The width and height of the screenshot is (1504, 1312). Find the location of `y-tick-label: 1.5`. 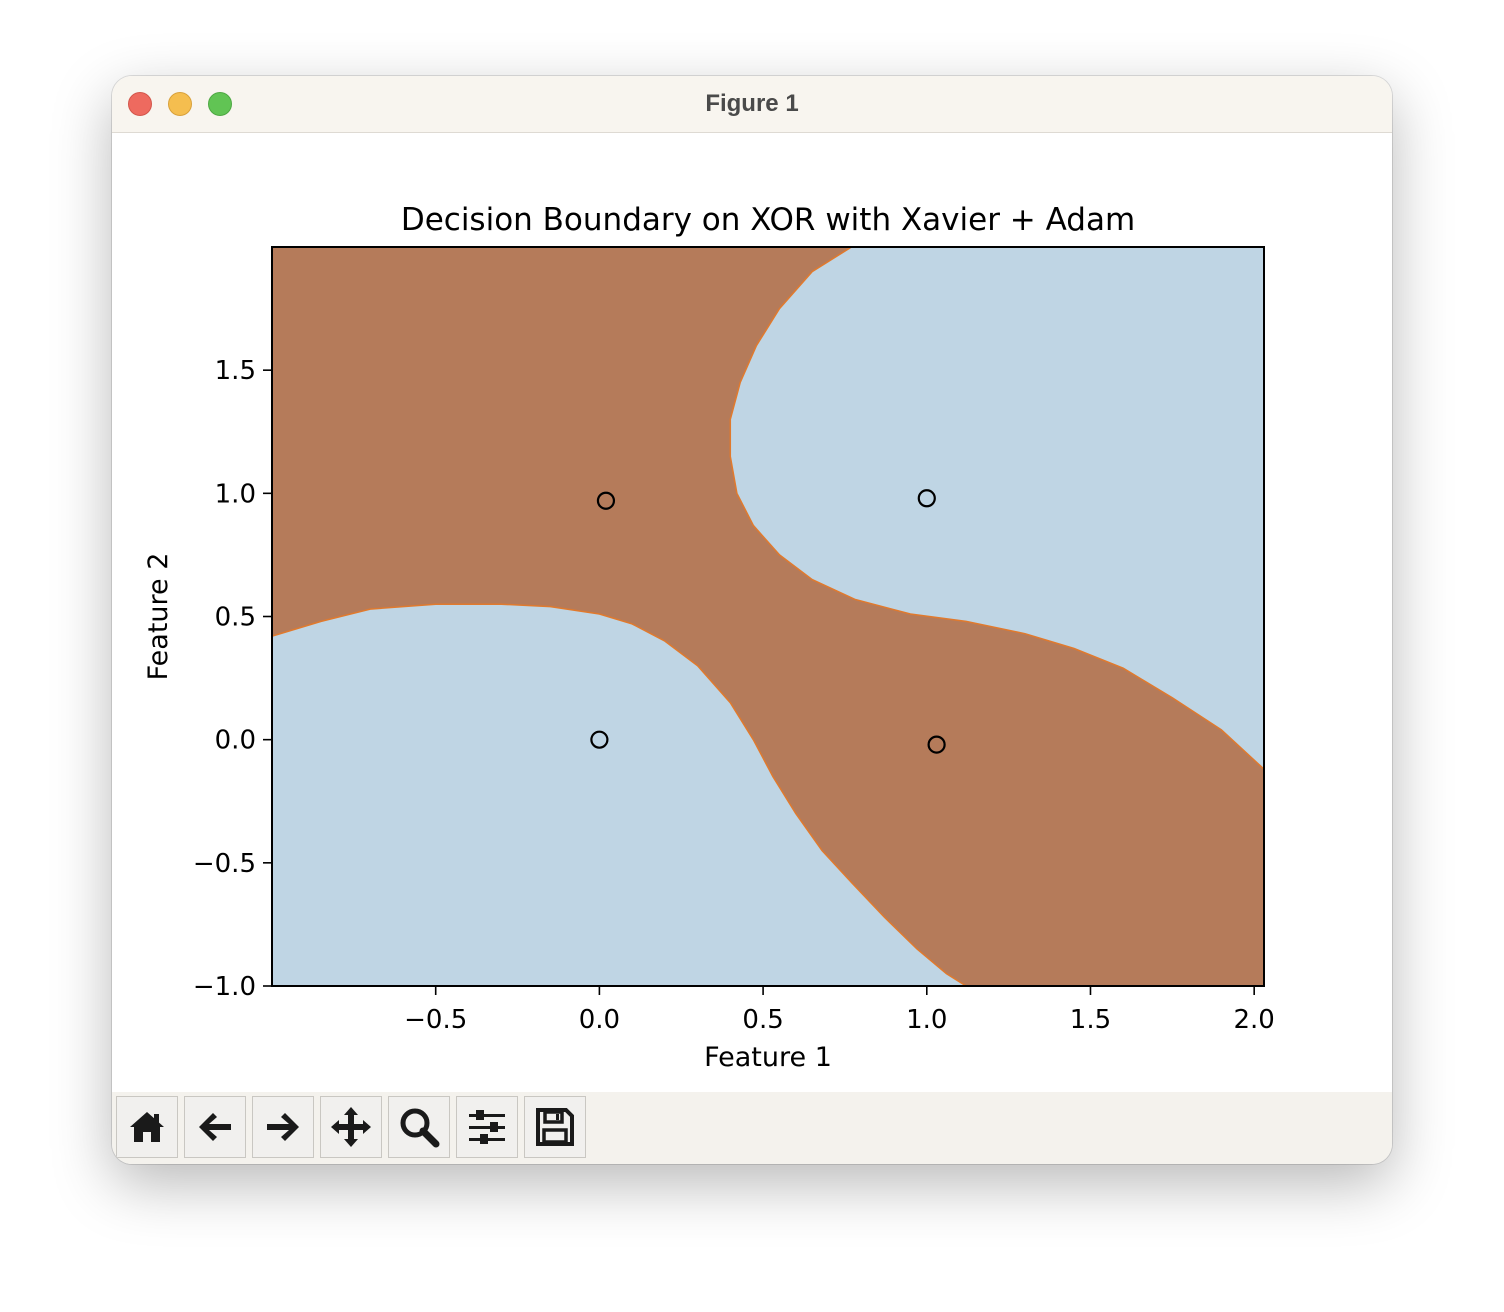

y-tick-label: 1.5 is located at coordinates (235, 371).